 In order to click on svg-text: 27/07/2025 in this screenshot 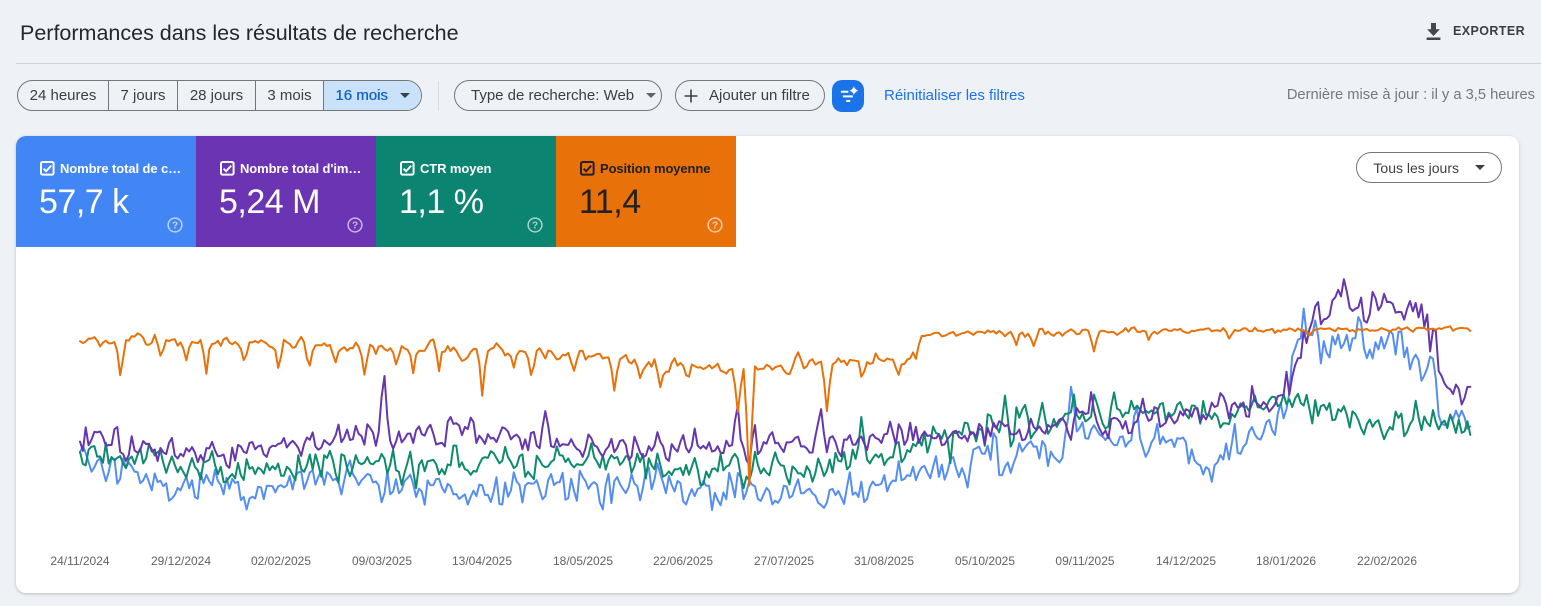, I will do `click(784, 561)`.